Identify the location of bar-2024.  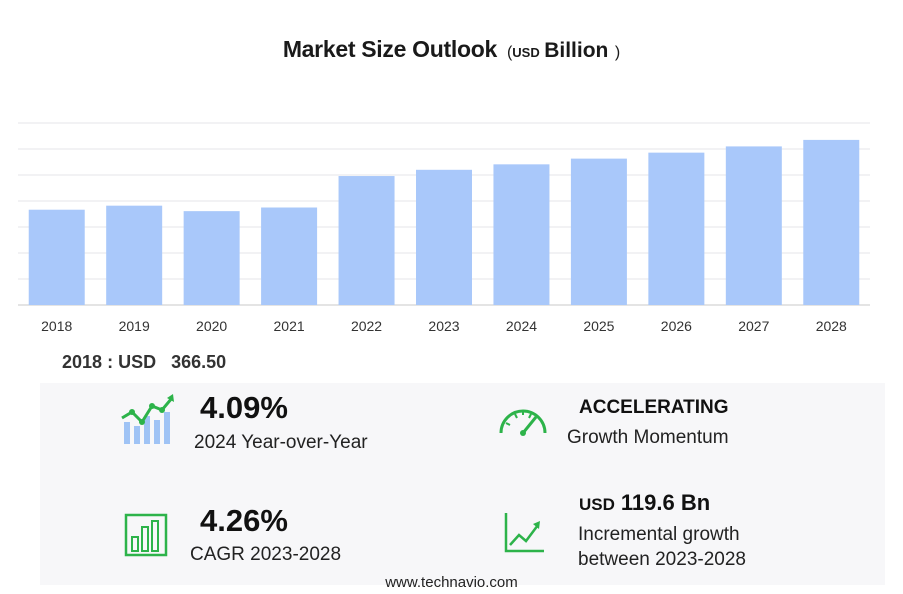
(521, 234).